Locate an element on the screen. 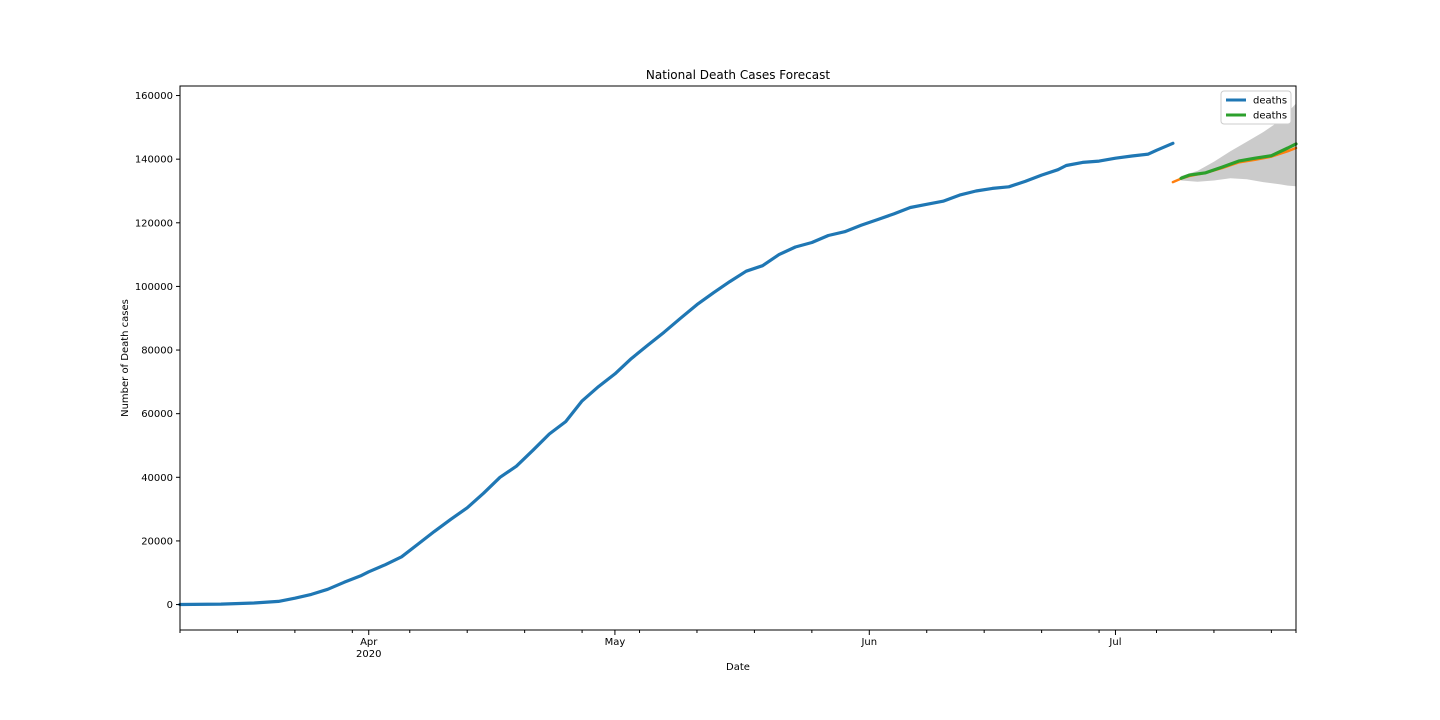 This screenshot has height=720, width=1440. y-tick-label: 120000 is located at coordinates (154, 223).